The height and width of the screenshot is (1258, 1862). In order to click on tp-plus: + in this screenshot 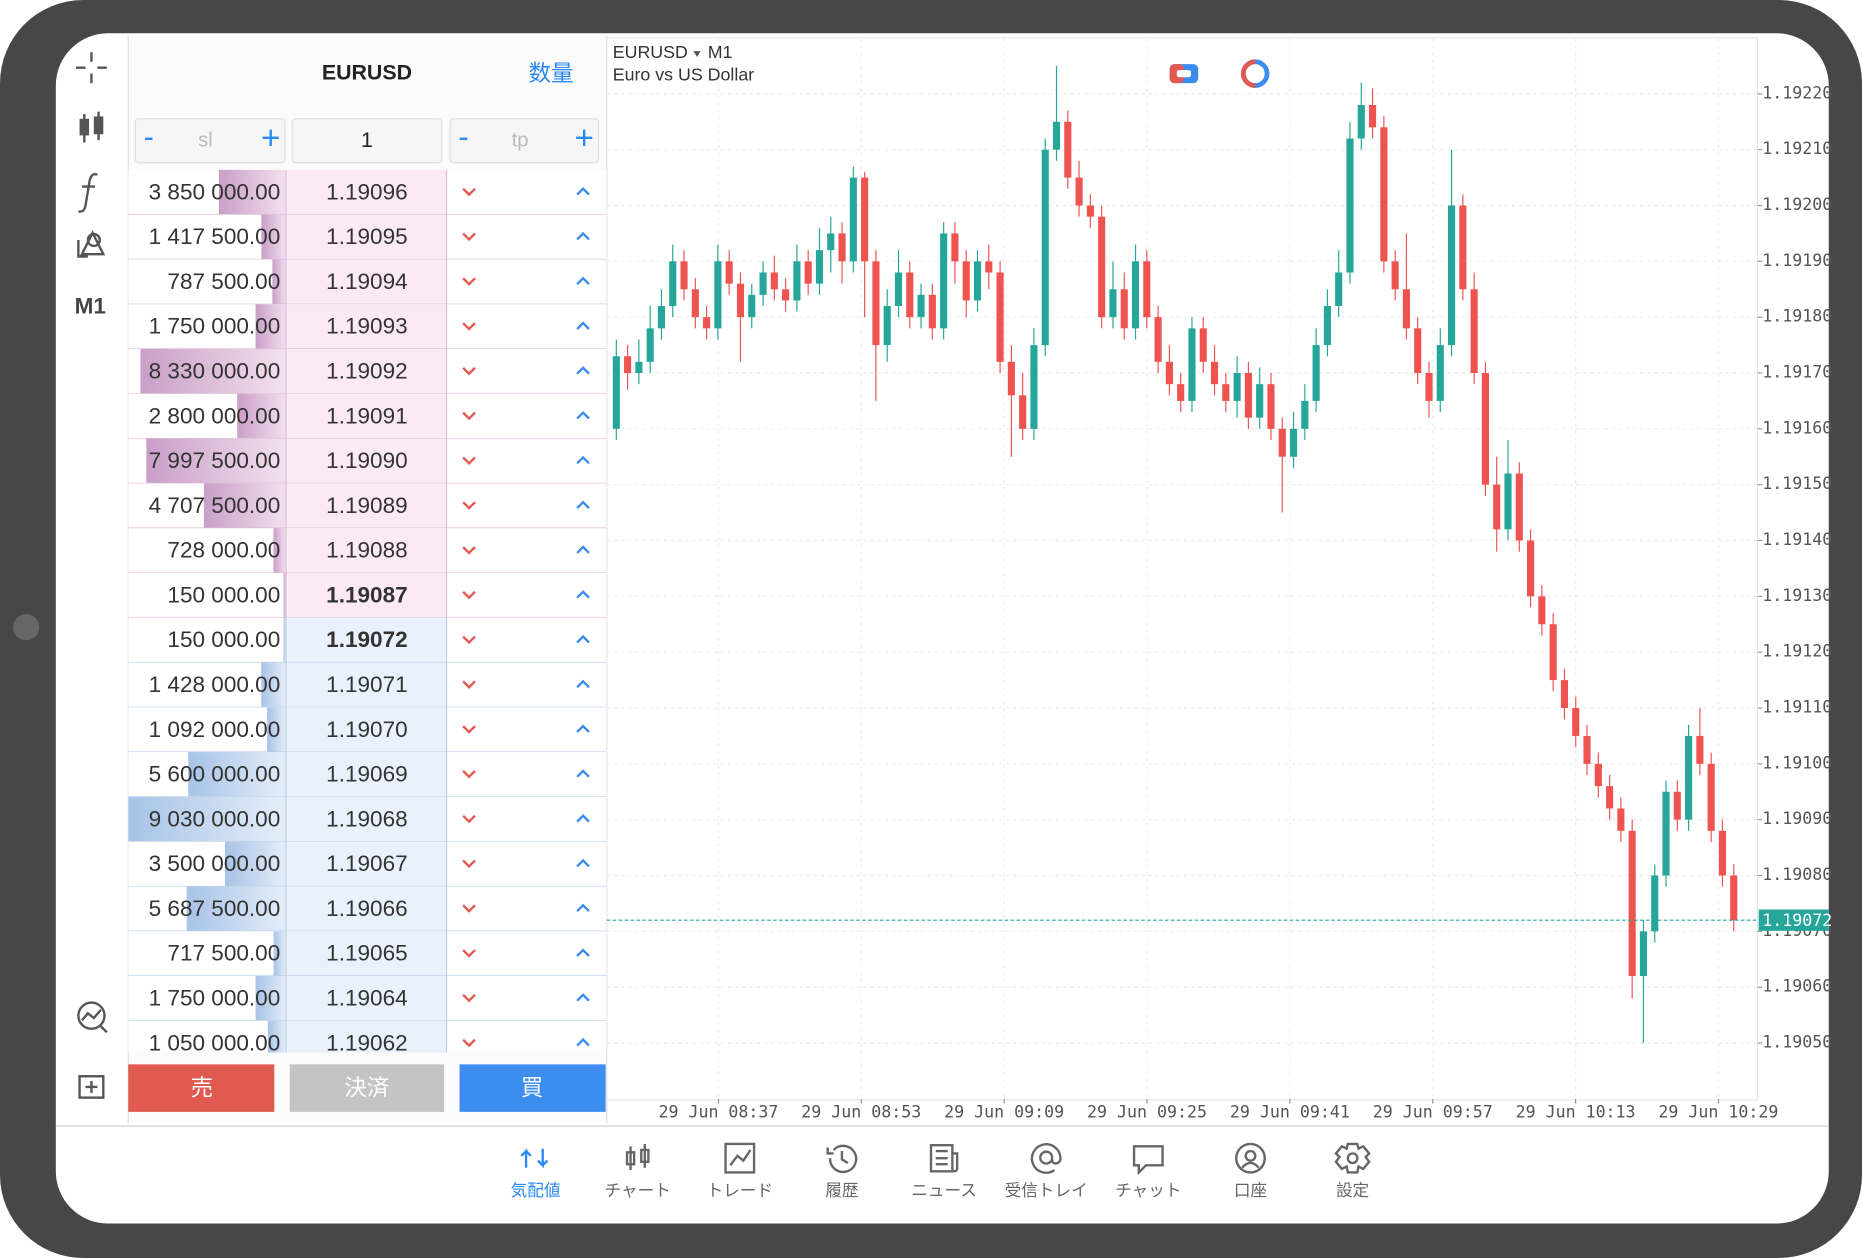, I will do `click(584, 138)`.